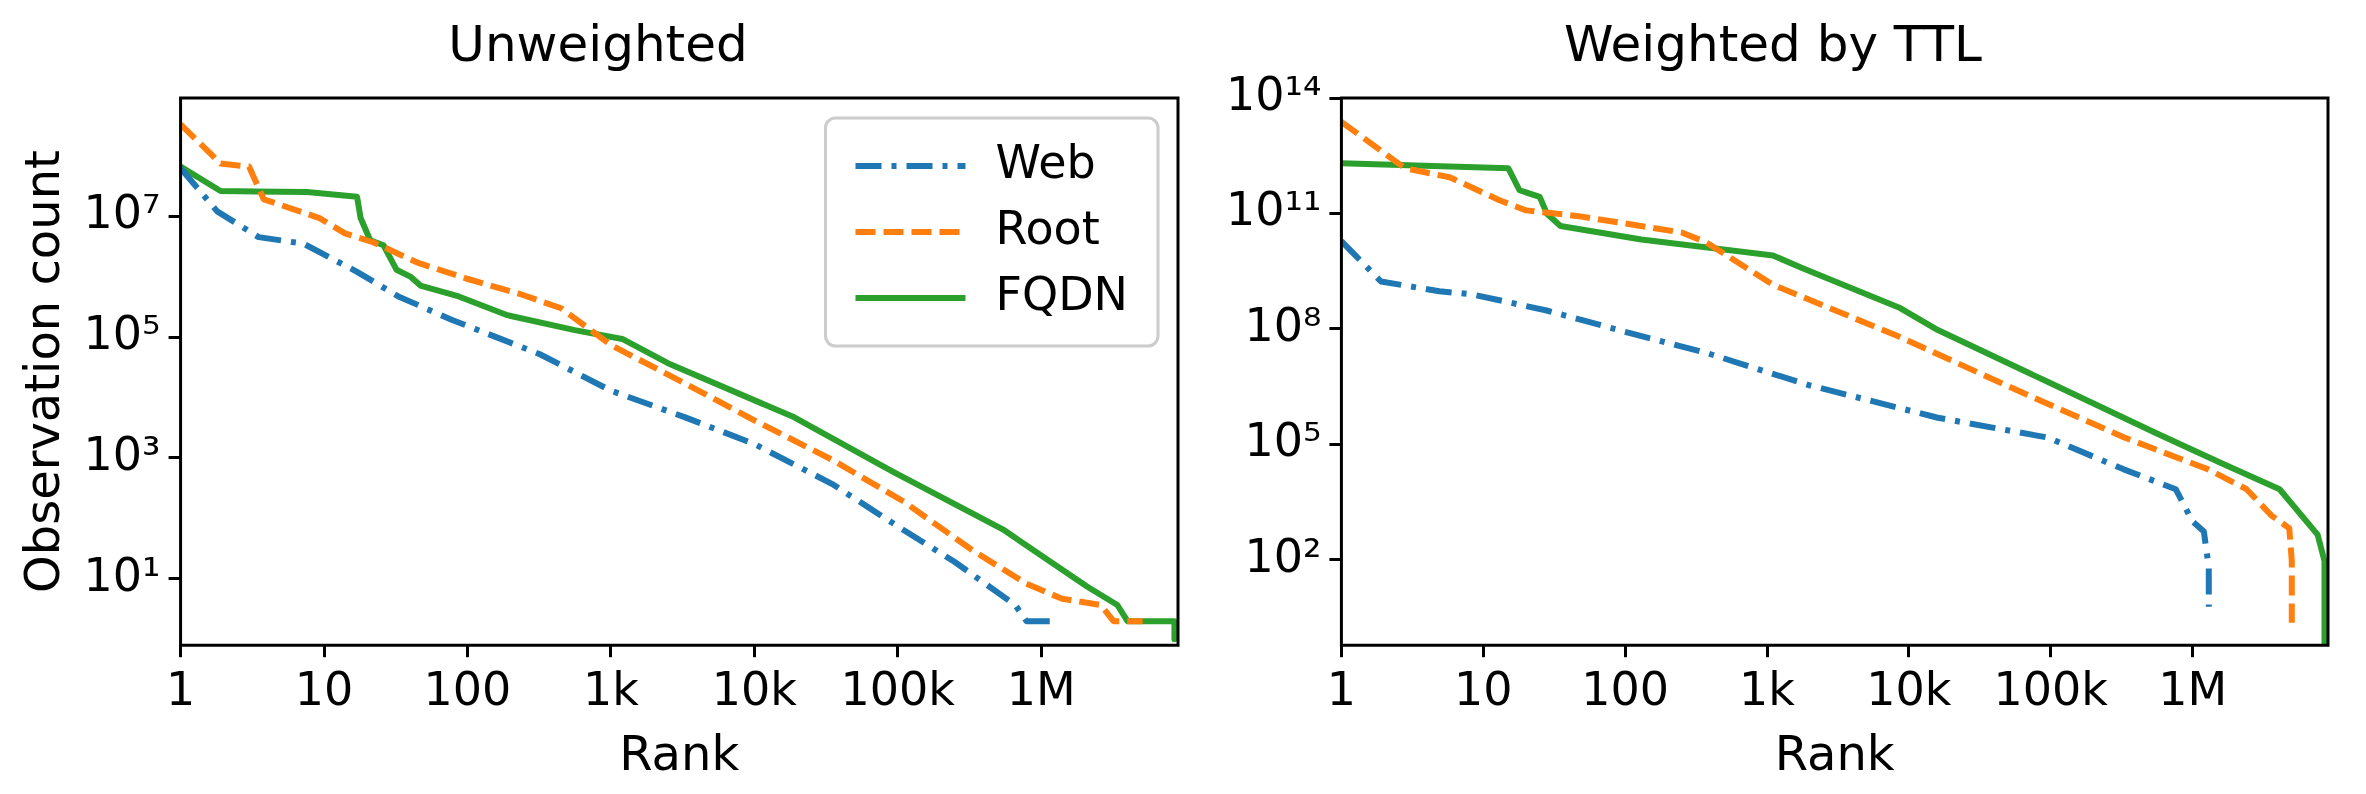  What do you see at coordinates (1045, 161) in the screenshot?
I see `legend-label: Web` at bounding box center [1045, 161].